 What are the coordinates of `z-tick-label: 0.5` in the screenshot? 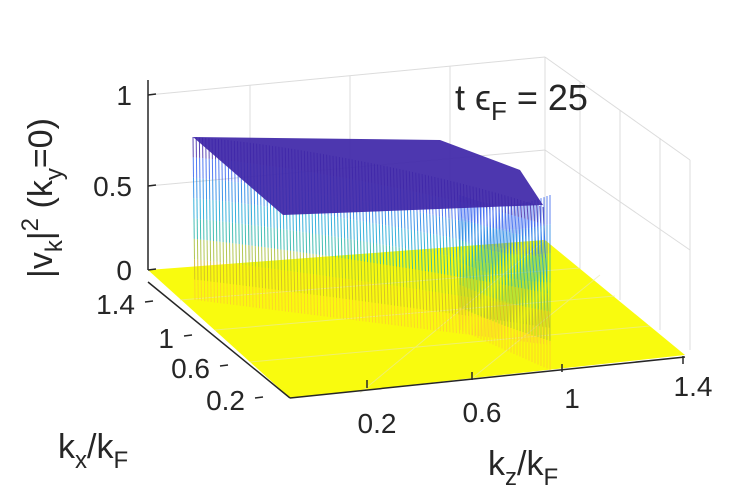 It's located at (112, 186).